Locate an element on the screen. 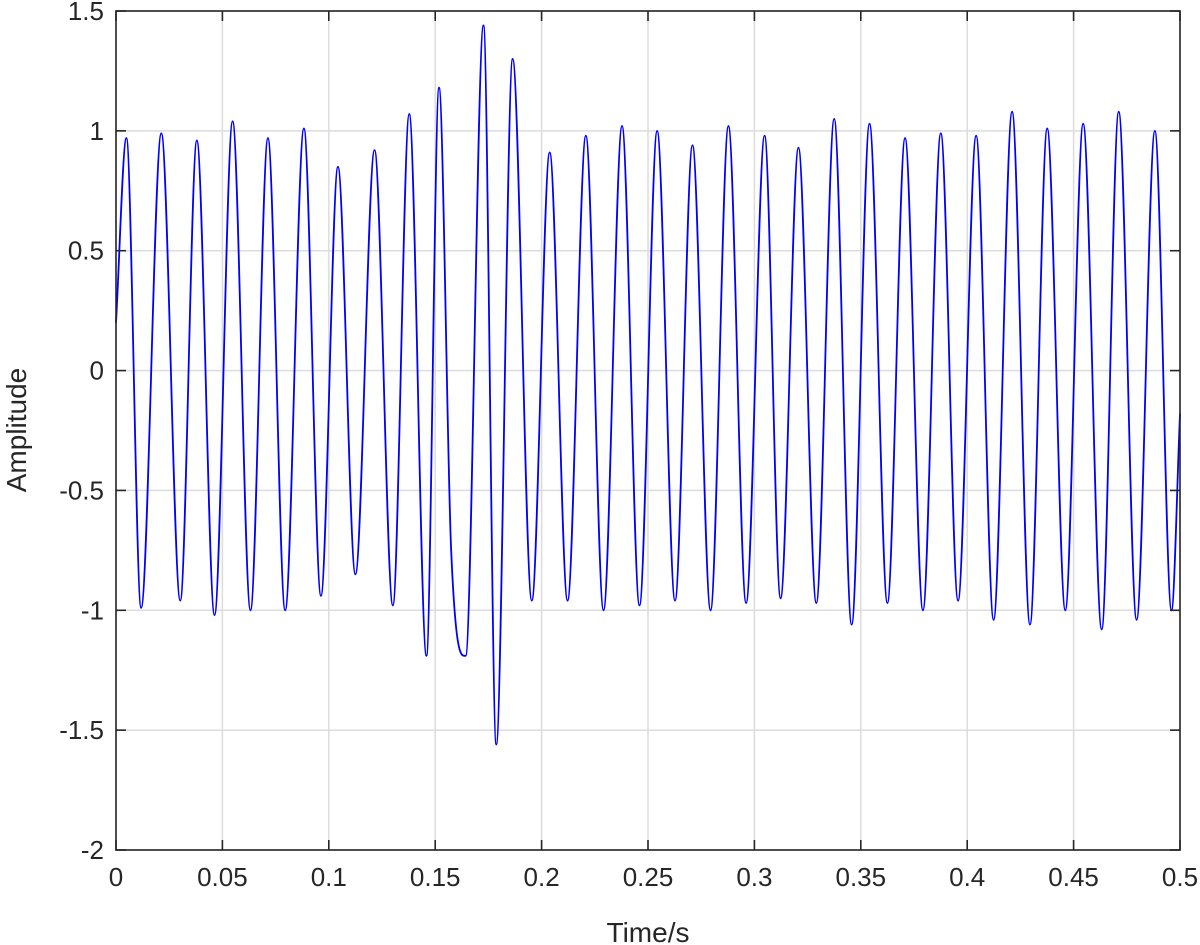 The image size is (1200, 945). x-tick-label: 0.5 is located at coordinates (1180, 877).